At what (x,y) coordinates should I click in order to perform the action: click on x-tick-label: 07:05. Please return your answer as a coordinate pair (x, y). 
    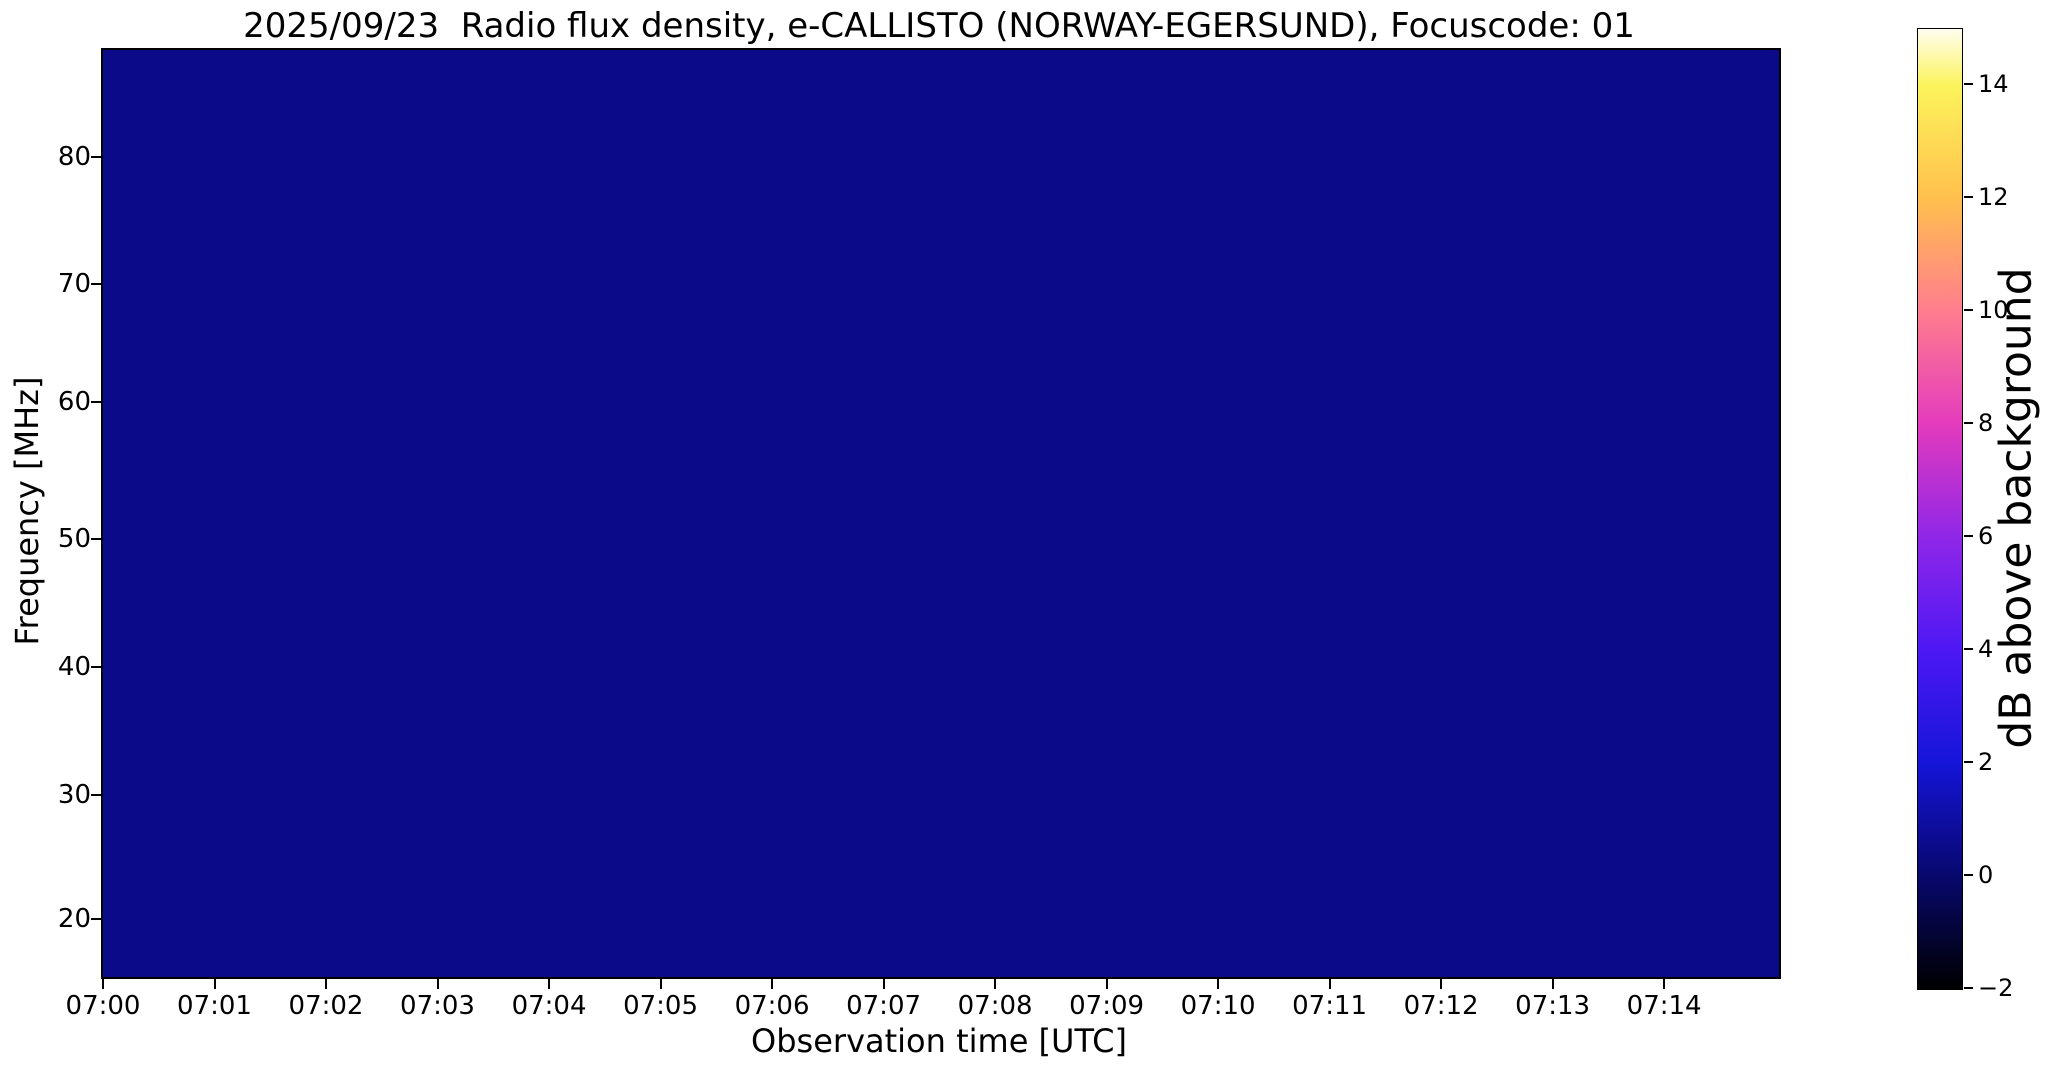
    Looking at the image, I should click on (661, 1006).